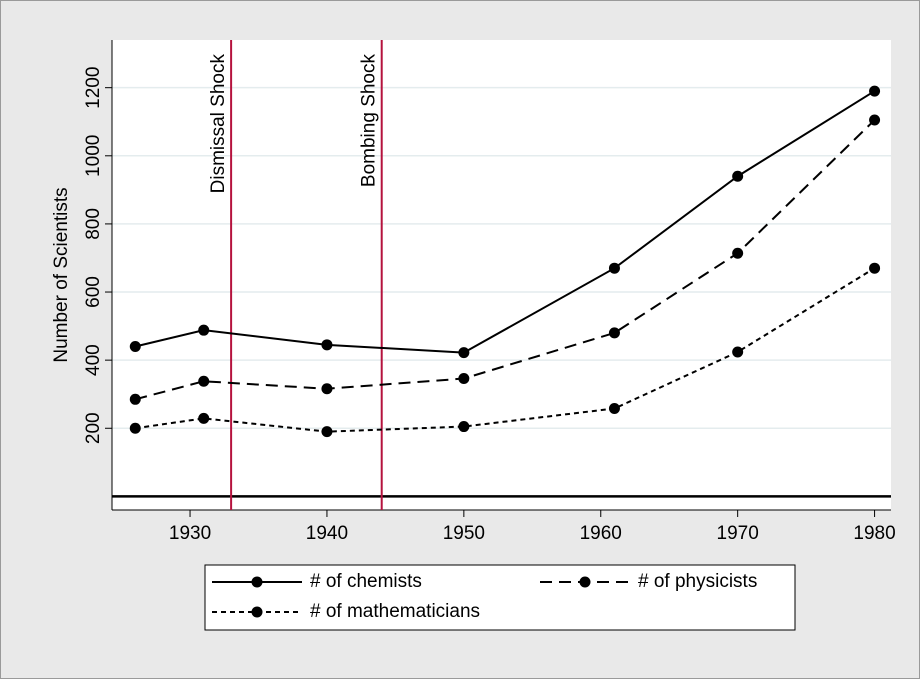  I want to click on legend-label: # of physicists, so click(697, 581).